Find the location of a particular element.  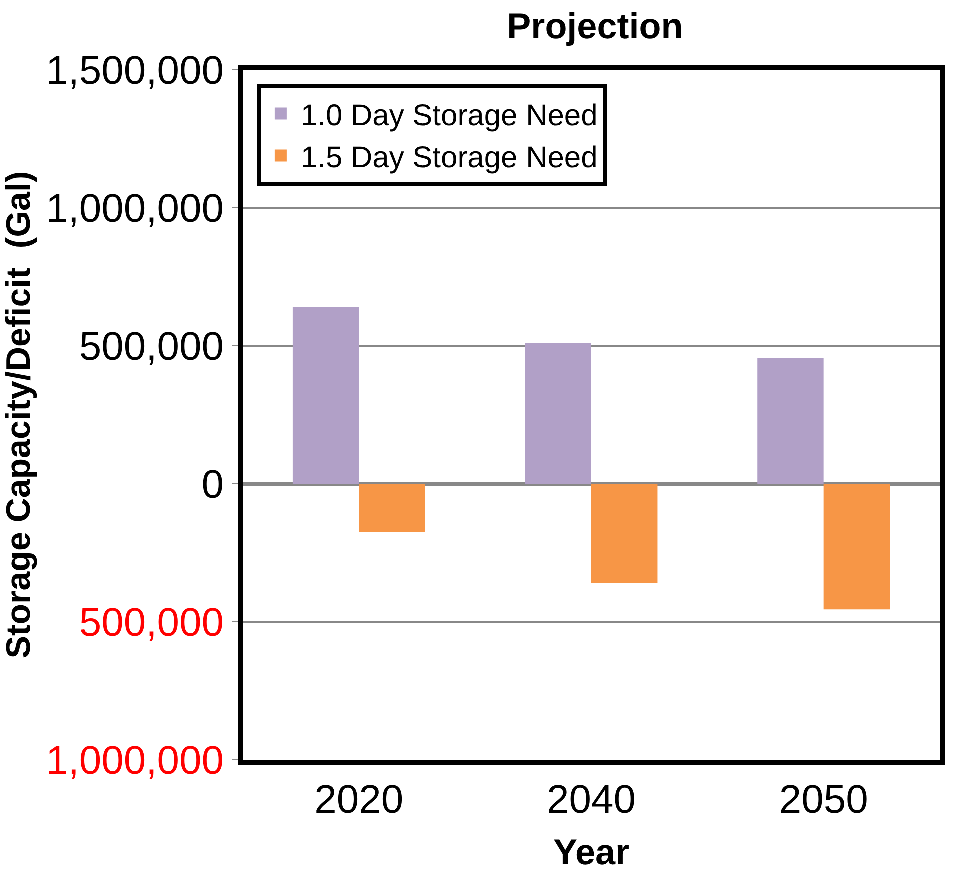

x-tick-label: 2040 is located at coordinates (591, 800).